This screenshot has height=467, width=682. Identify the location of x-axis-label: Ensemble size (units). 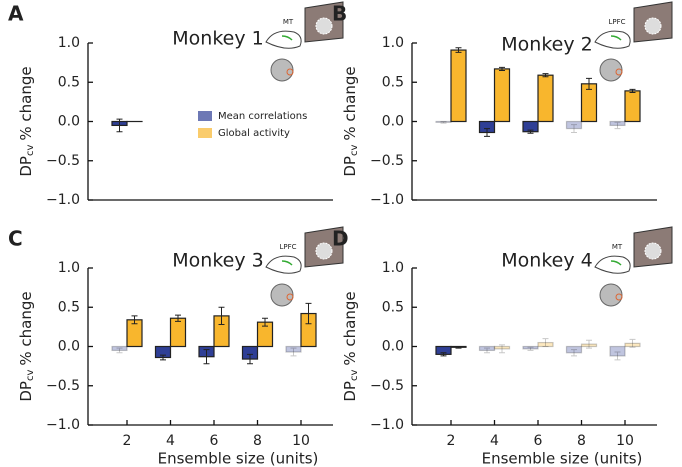
(238, 458).